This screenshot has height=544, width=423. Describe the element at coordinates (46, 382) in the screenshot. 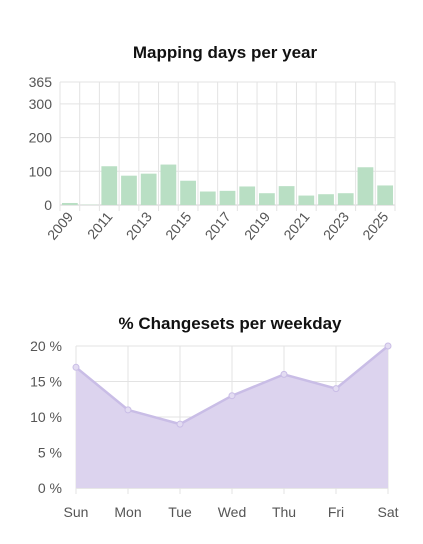

I see `y-tick-label: 15 %` at that location.